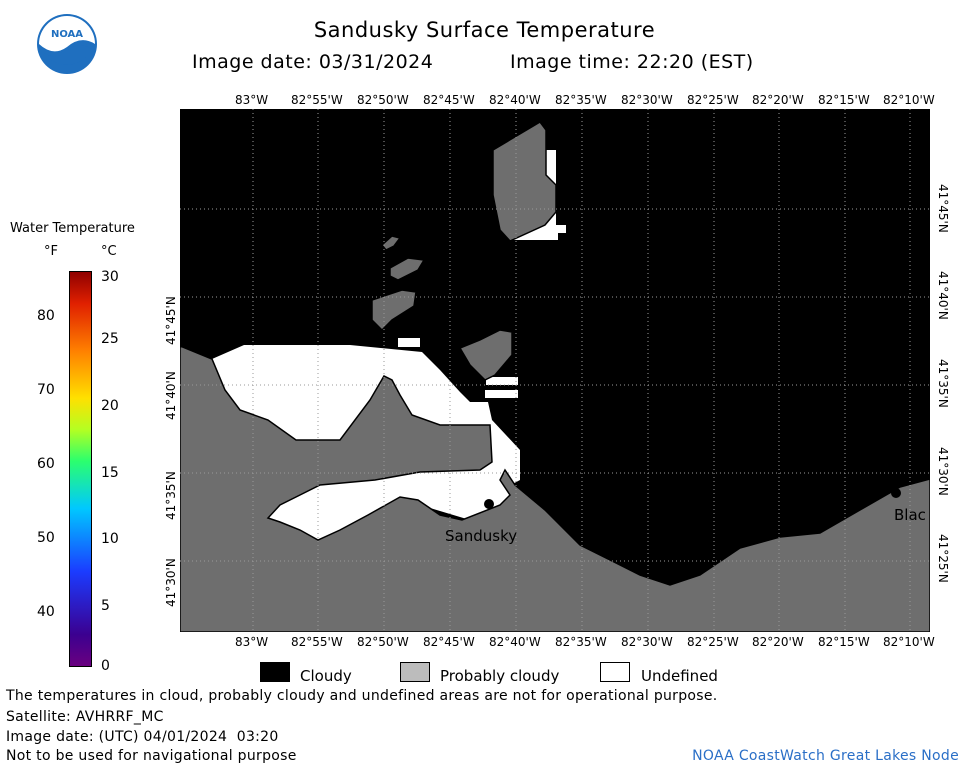 The width and height of the screenshot is (969, 773). What do you see at coordinates (67, 44) in the screenshot?
I see `noaa-logo: NOAA` at bounding box center [67, 44].